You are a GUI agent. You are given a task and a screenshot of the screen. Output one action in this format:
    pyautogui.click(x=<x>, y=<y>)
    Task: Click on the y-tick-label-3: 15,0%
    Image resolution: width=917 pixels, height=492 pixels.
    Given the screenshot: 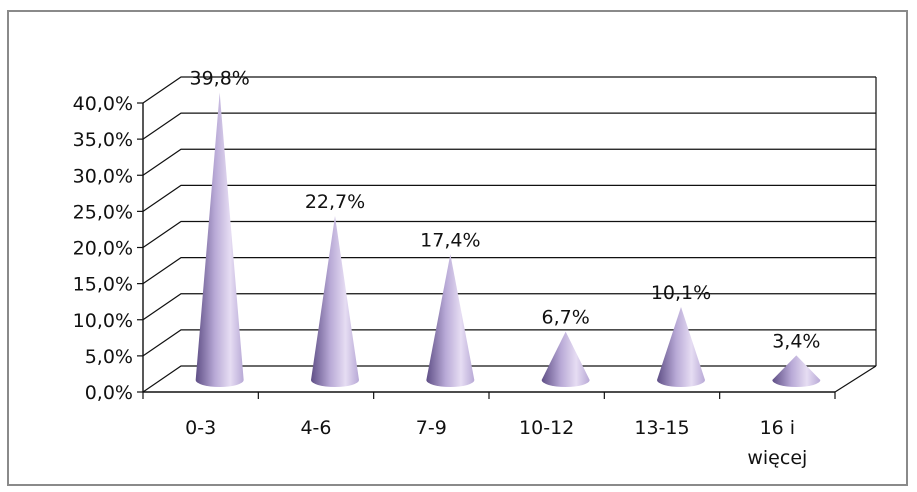 What is the action you would take?
    pyautogui.click(x=103, y=285)
    